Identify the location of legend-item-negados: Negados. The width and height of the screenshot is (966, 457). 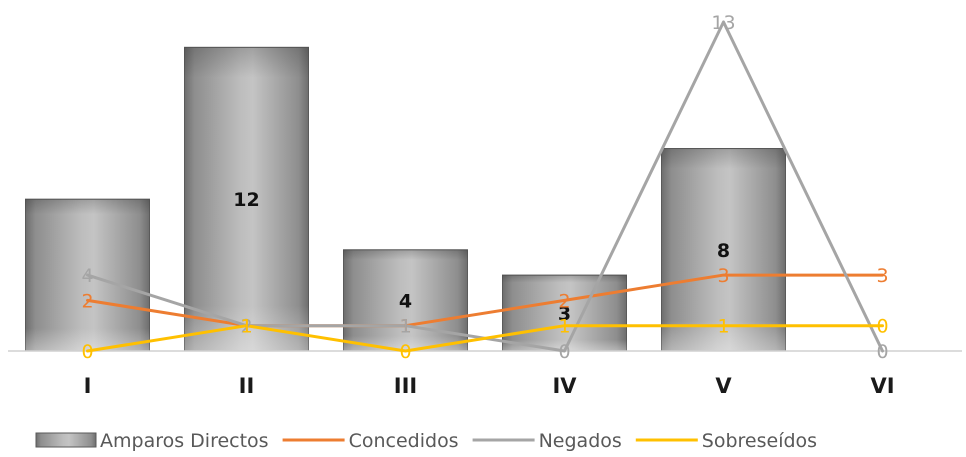
(547, 441).